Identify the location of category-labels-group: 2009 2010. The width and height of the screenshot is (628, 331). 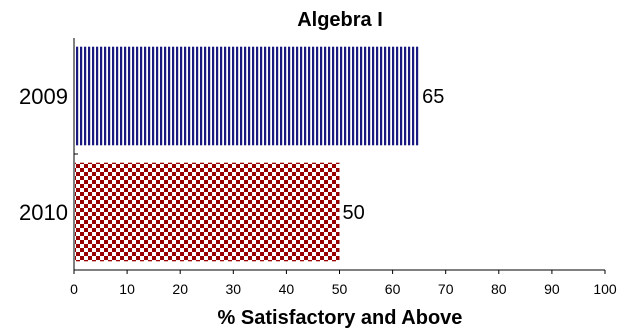
(43, 154).